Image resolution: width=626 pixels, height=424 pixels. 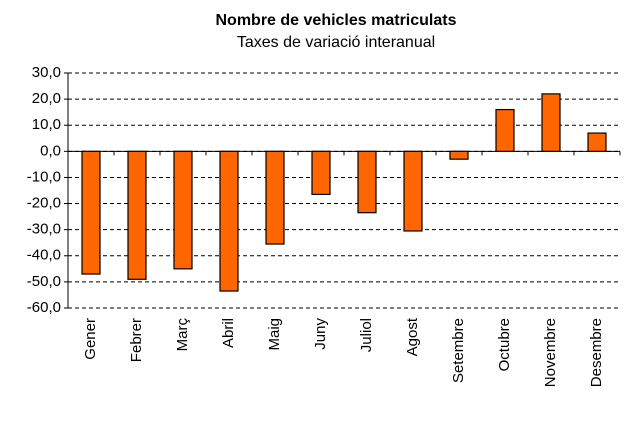 I want to click on x-tick-label: Juny, so click(x=320, y=334).